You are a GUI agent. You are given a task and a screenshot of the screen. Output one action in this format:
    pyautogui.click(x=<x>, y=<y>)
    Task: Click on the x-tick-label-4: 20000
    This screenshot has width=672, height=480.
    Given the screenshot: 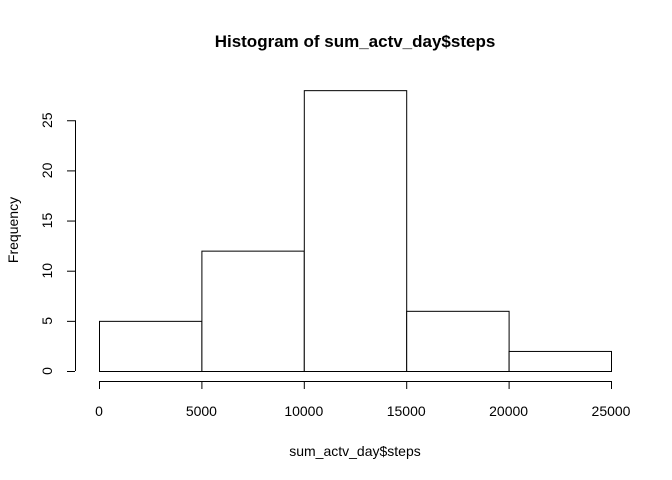 What is the action you would take?
    pyautogui.click(x=508, y=411)
    